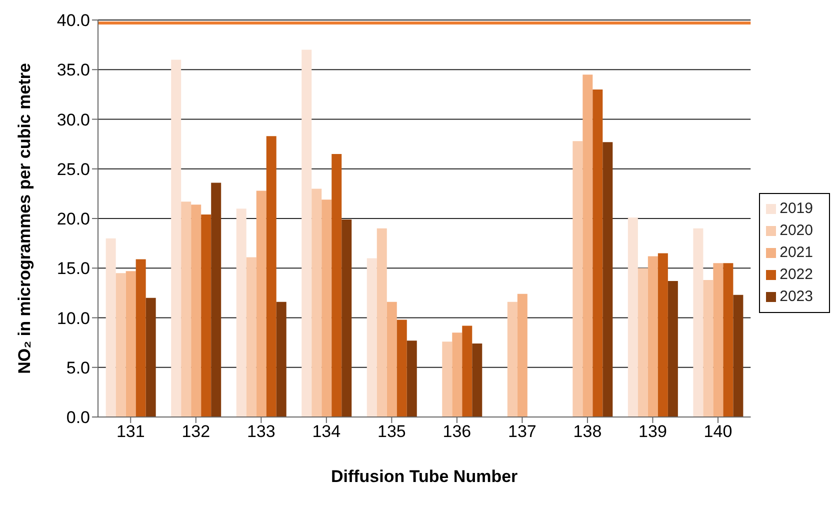 This screenshot has height=505, width=838. What do you see at coordinates (78, 418) in the screenshot?
I see `y-tick-label: 0.0` at bounding box center [78, 418].